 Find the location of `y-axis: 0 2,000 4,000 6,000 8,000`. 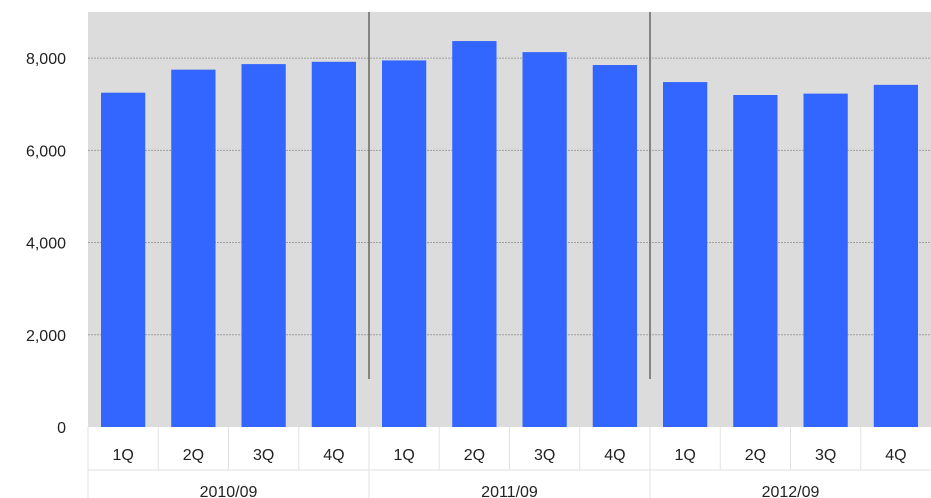

y-axis: 0 2,000 4,000 6,000 8,000 is located at coordinates (46, 244).